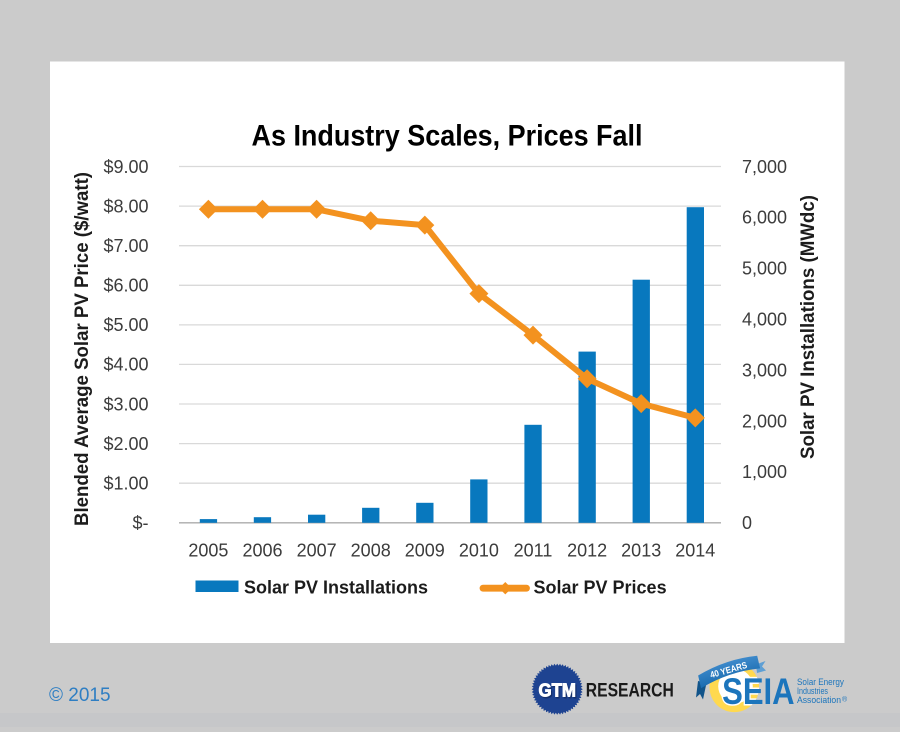 The image size is (900, 732). What do you see at coordinates (630, 690) in the screenshot?
I see `svg-text: RESEARCH` at bounding box center [630, 690].